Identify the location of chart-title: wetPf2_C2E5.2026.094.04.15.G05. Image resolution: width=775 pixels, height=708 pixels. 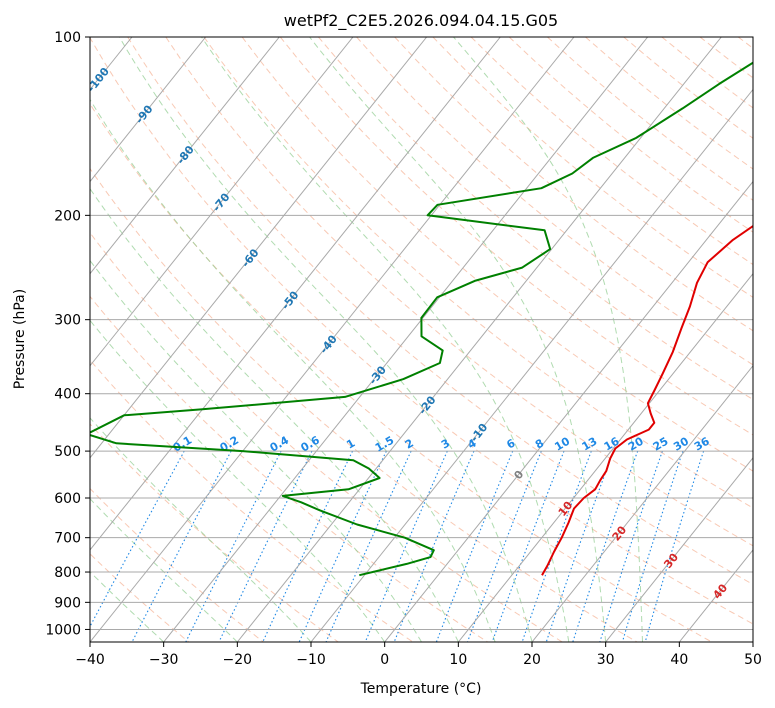
(421, 21).